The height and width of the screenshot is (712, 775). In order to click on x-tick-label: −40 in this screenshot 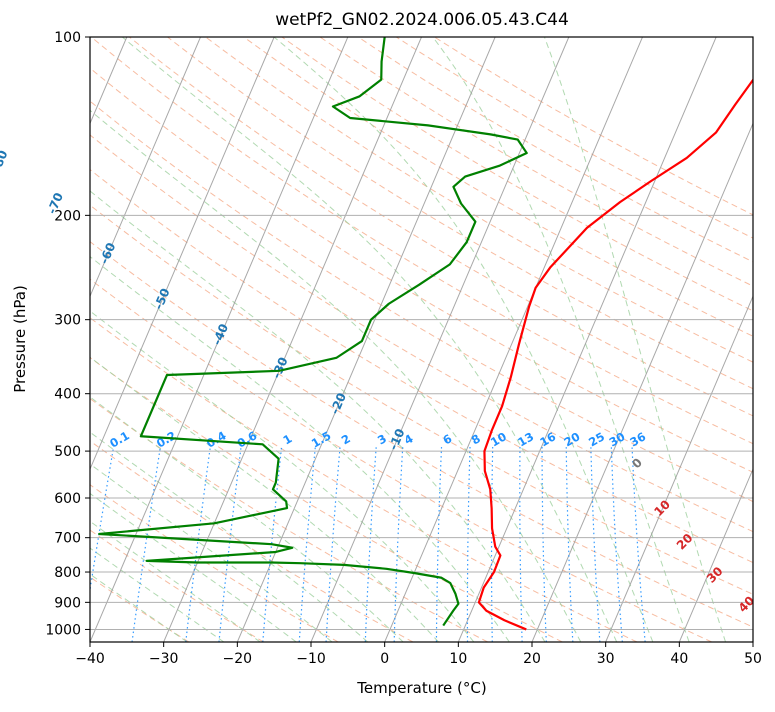, I will do `click(90, 659)`.